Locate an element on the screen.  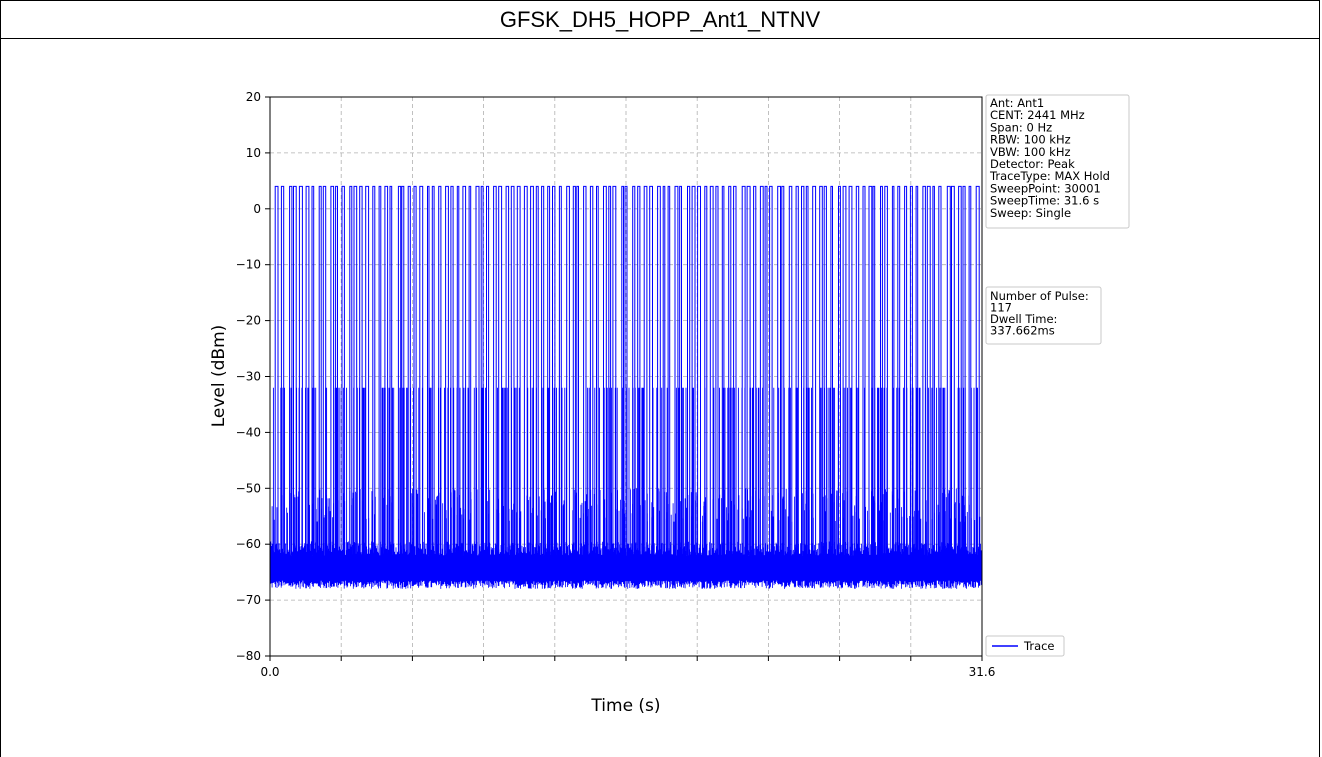
y-axis-ticks: 20 10 0 −10 −20 −30 −40 −50 −60 −70 −80 is located at coordinates (253, 376).